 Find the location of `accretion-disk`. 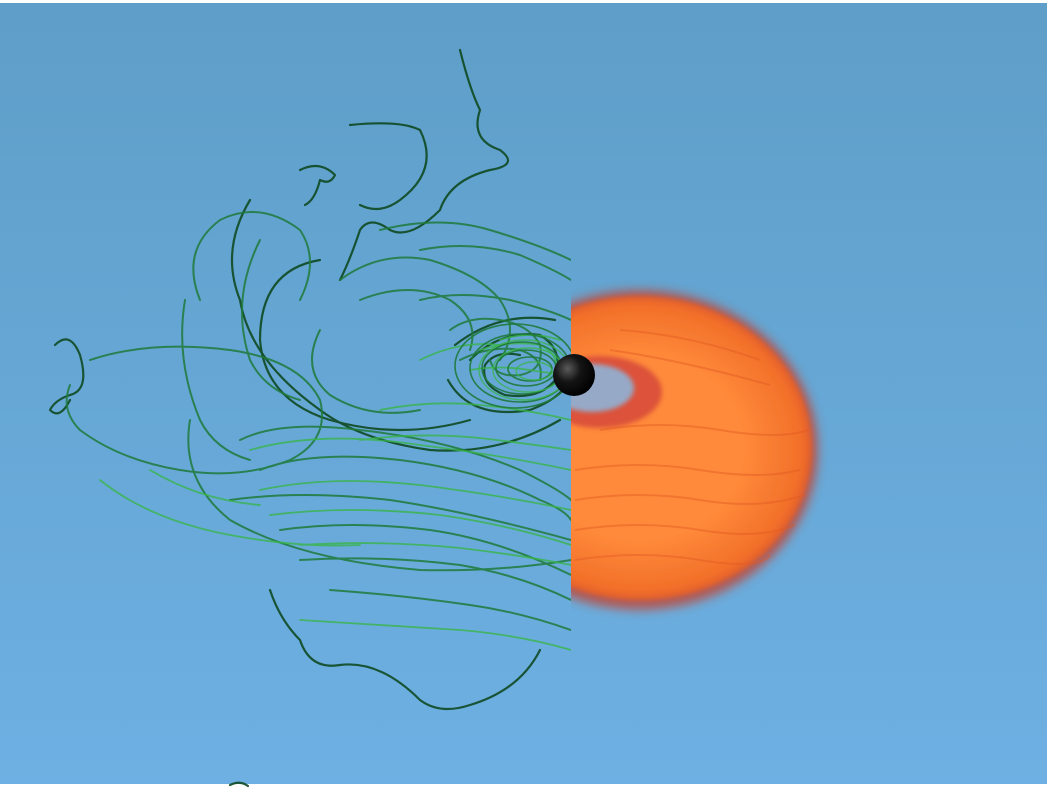

accretion-disk is located at coordinates (694, 450).